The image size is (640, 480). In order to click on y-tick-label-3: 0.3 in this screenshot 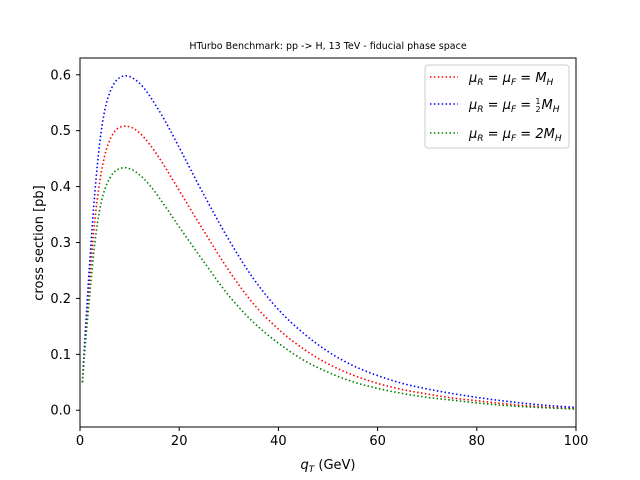, I will do `click(60, 243)`.